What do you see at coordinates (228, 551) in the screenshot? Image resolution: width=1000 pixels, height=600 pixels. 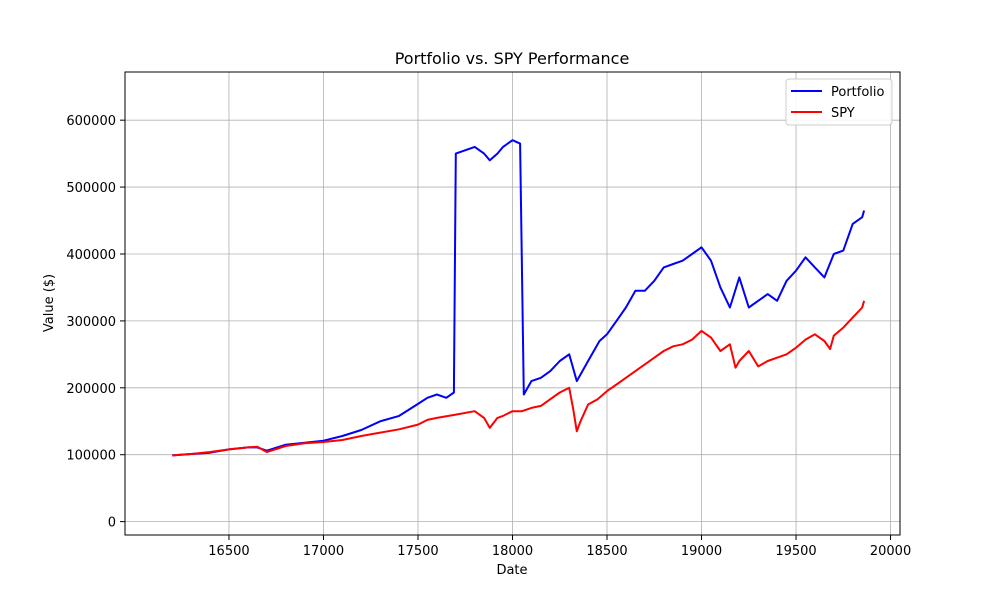 I see `x-tick-label: 16500` at bounding box center [228, 551].